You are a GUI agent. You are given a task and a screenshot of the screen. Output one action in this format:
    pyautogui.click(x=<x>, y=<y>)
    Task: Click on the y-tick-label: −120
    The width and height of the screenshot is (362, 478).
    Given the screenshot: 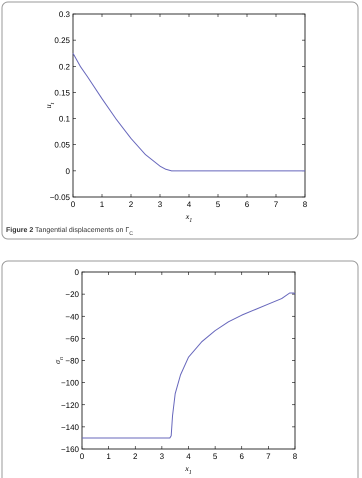 What is the action you would take?
    pyautogui.click(x=70, y=405)
    